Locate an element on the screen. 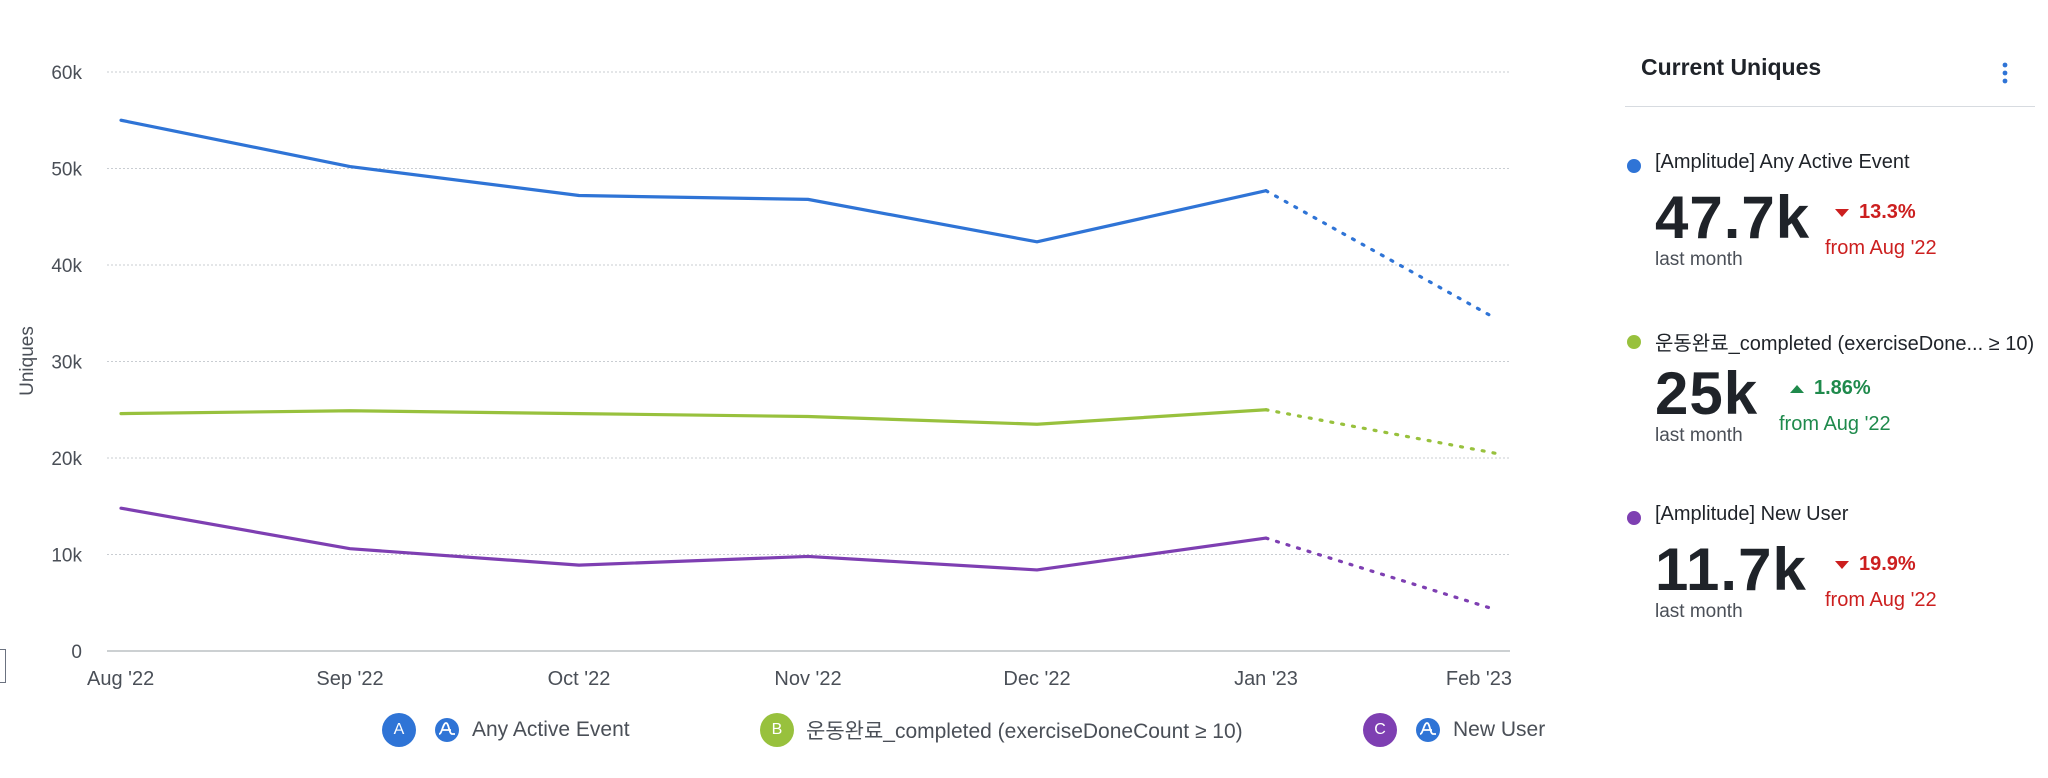 The width and height of the screenshot is (2048, 778). series-projection-a is located at coordinates (1380, 254).